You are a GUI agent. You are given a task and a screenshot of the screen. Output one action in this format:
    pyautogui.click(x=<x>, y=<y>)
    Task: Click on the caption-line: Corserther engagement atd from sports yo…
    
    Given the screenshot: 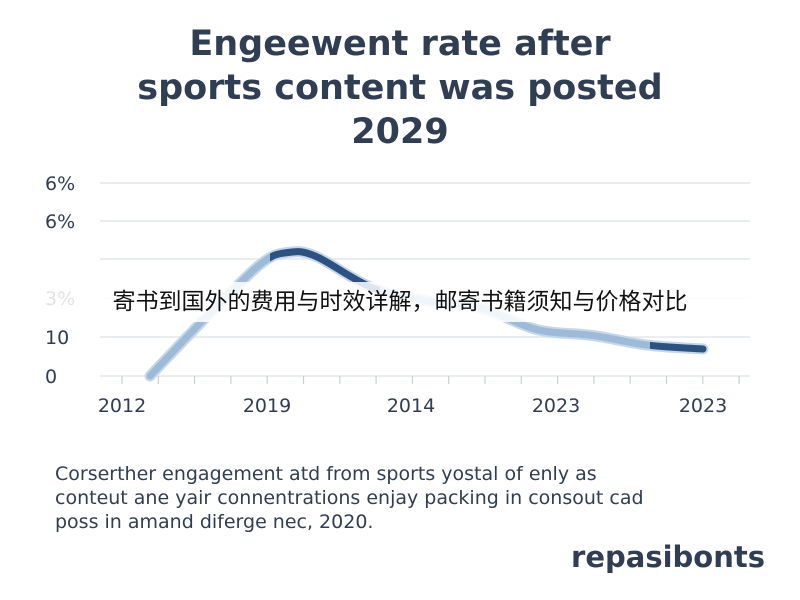 What is the action you would take?
    pyautogui.click(x=326, y=474)
    